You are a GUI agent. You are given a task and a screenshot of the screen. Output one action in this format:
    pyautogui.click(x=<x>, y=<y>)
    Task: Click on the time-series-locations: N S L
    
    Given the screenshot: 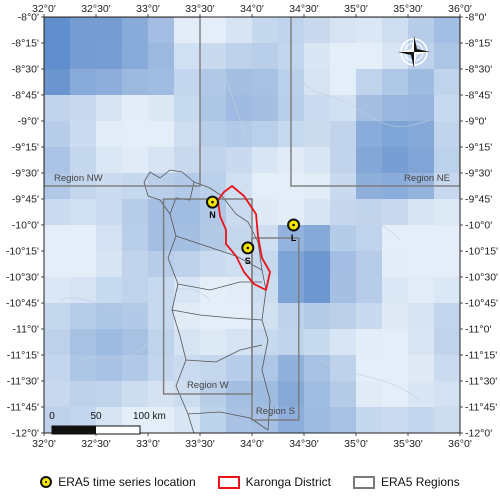 What is the action you would take?
    pyautogui.click(x=253, y=230)
    